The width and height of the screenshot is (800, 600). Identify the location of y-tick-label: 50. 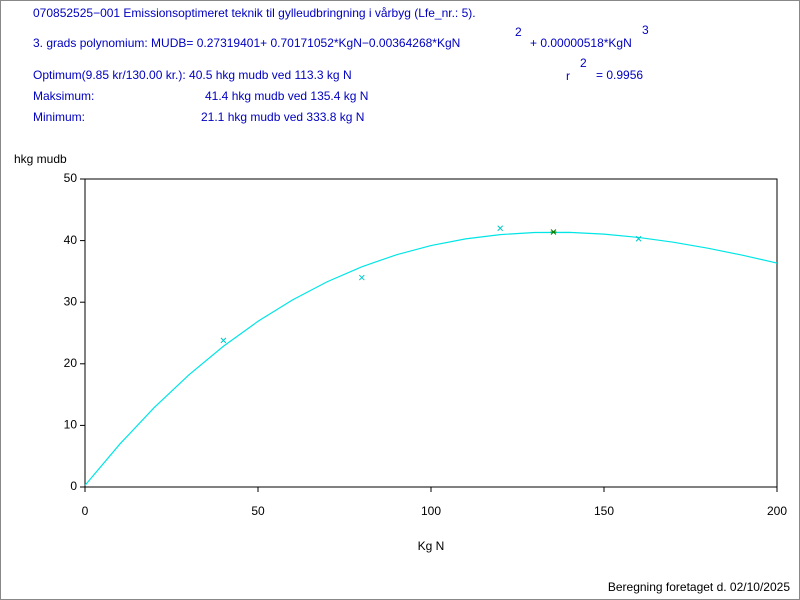
(71, 178).